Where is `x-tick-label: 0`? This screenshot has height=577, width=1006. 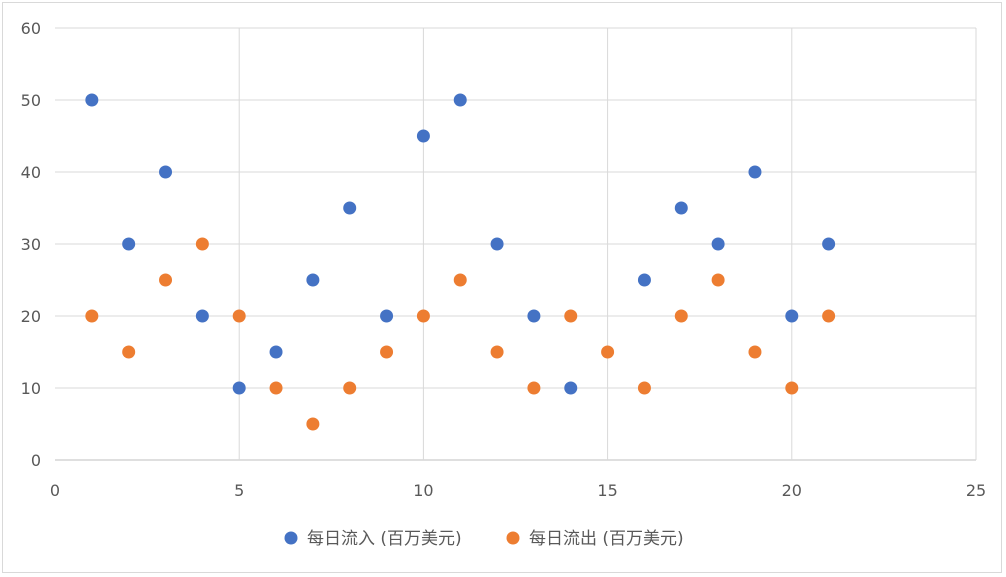 x-tick-label: 0 is located at coordinates (55, 490).